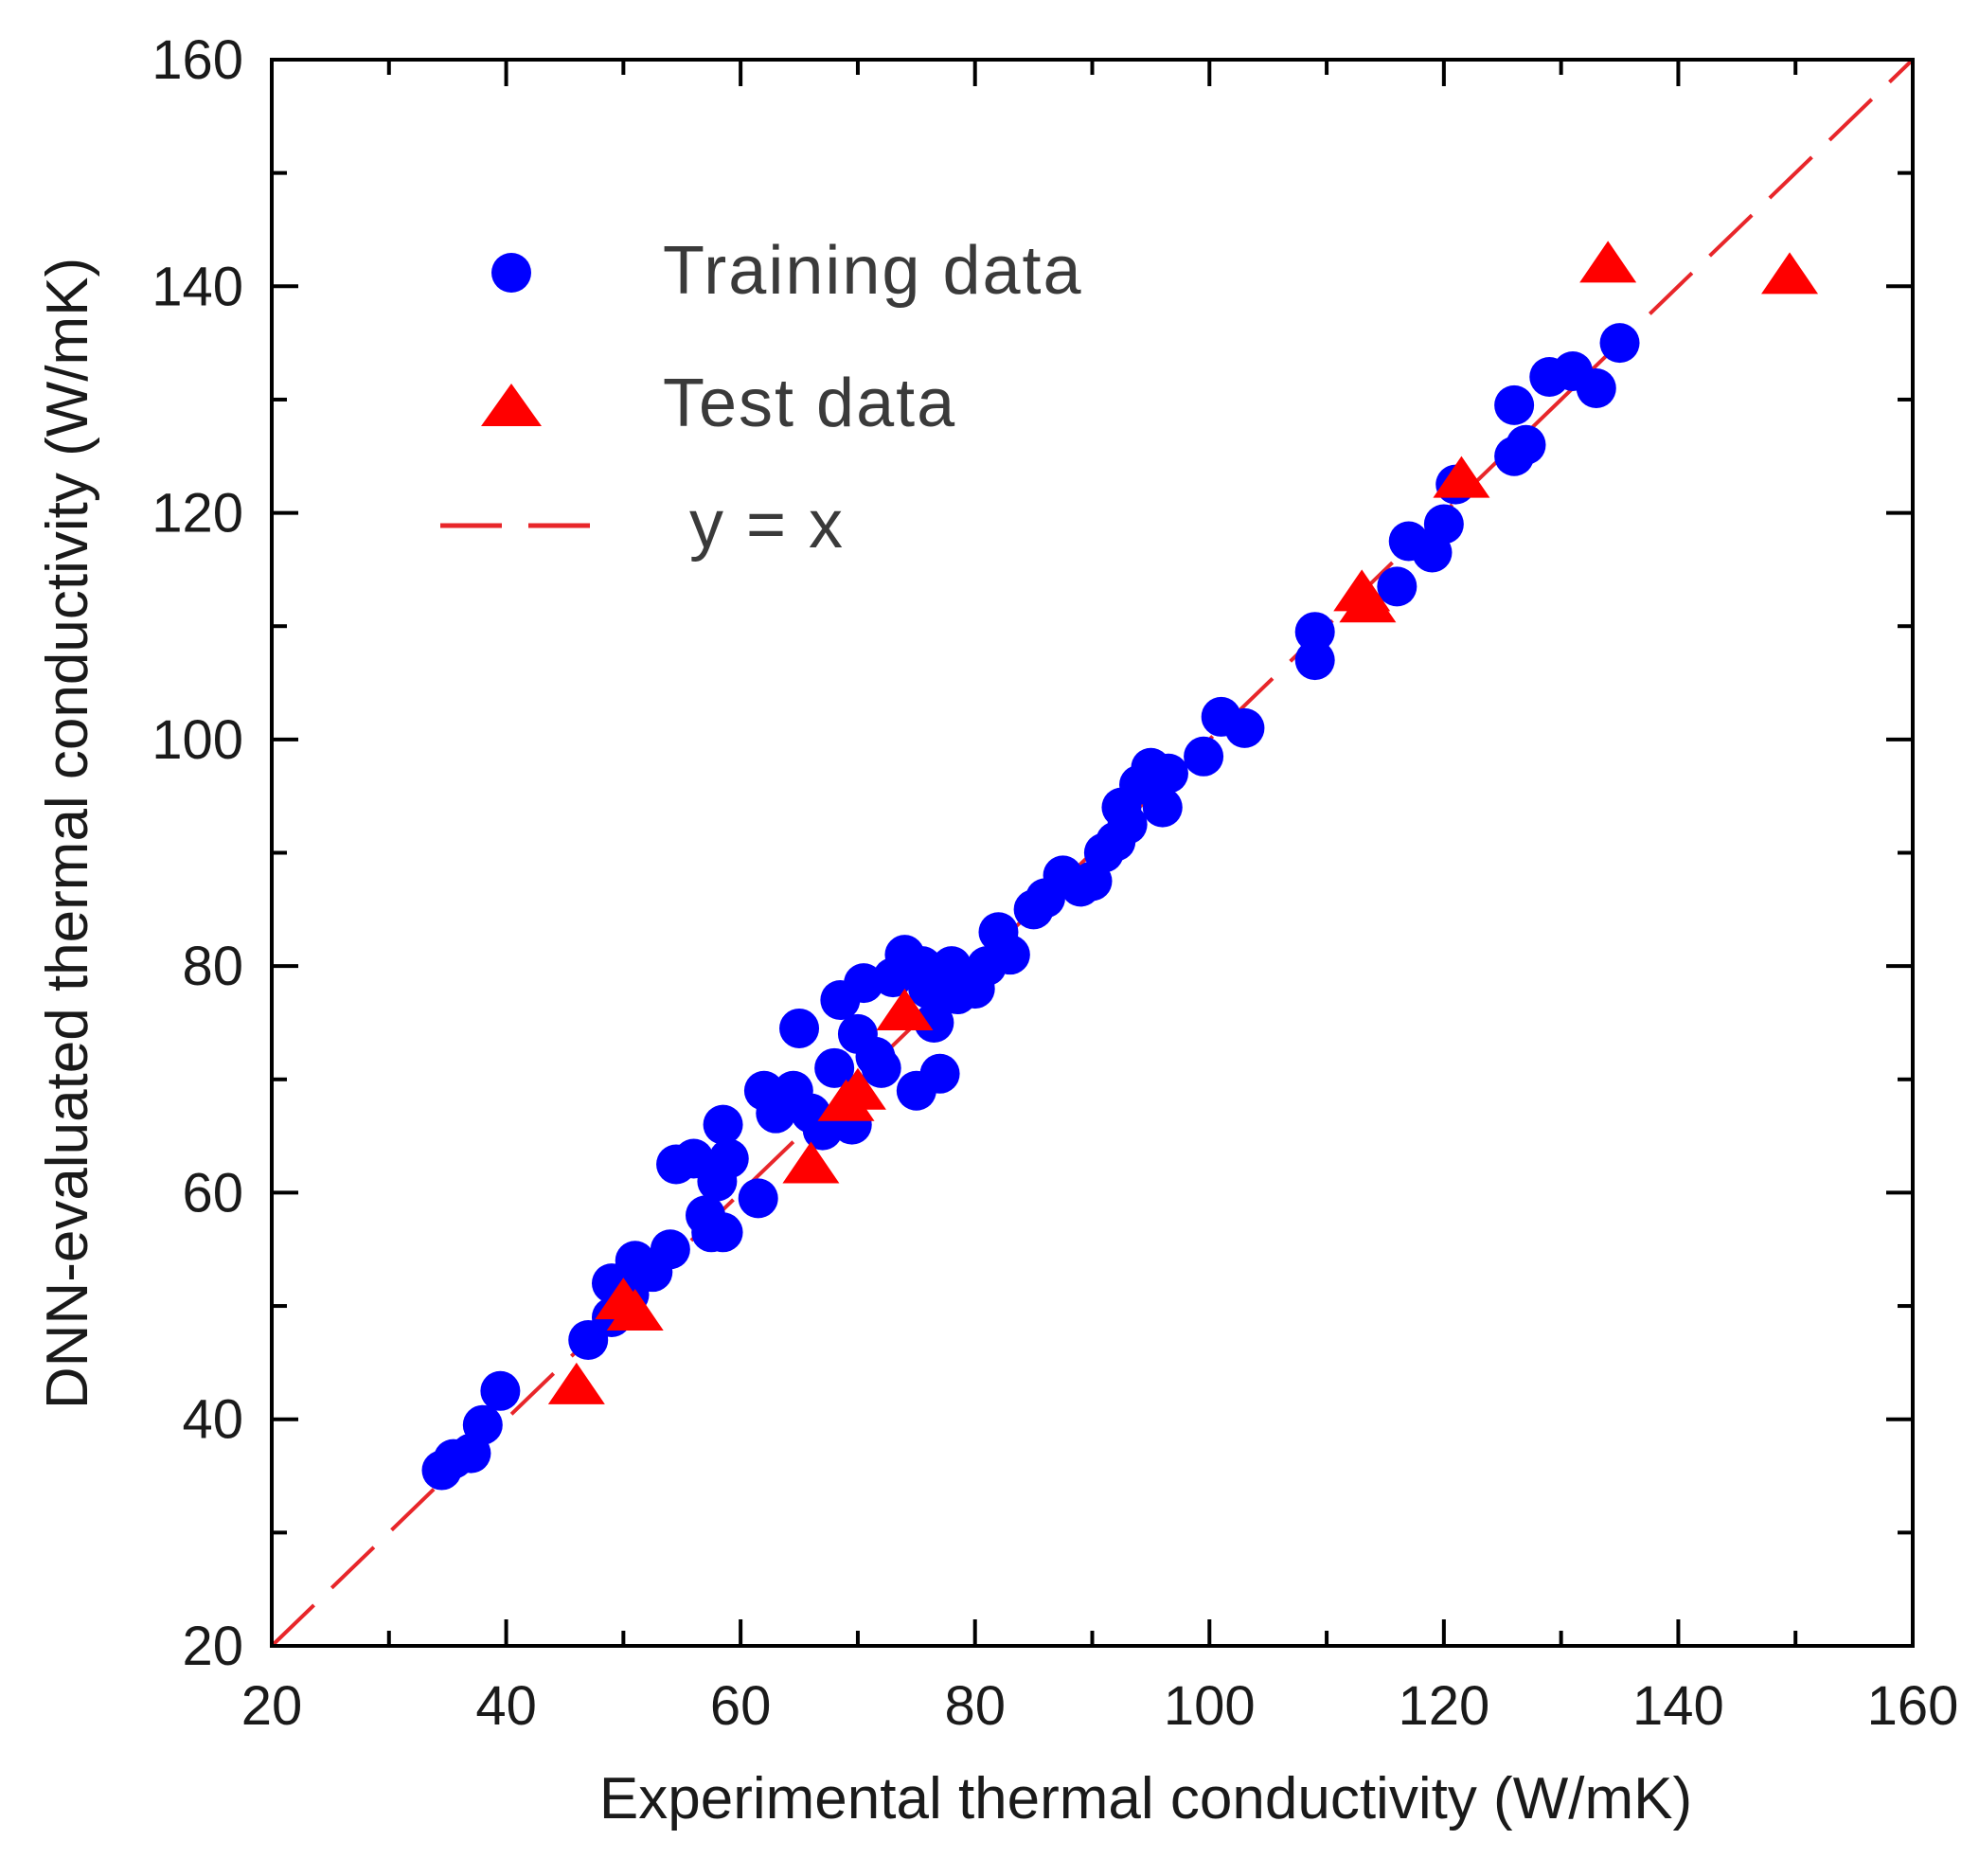 This screenshot has width=1979, height=1876. Describe the element at coordinates (212, 1646) in the screenshot. I see `y-tick-label: 20` at that location.